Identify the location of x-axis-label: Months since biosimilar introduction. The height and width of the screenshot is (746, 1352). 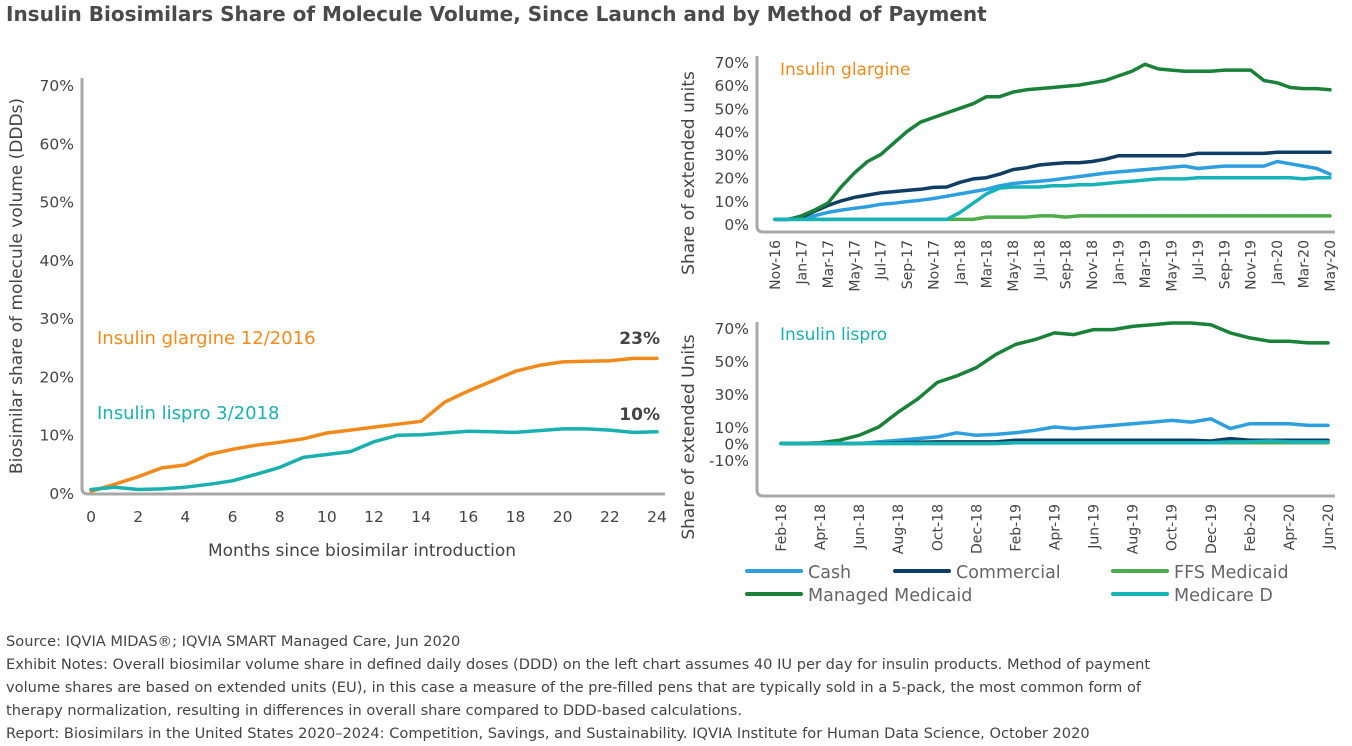
(362, 551).